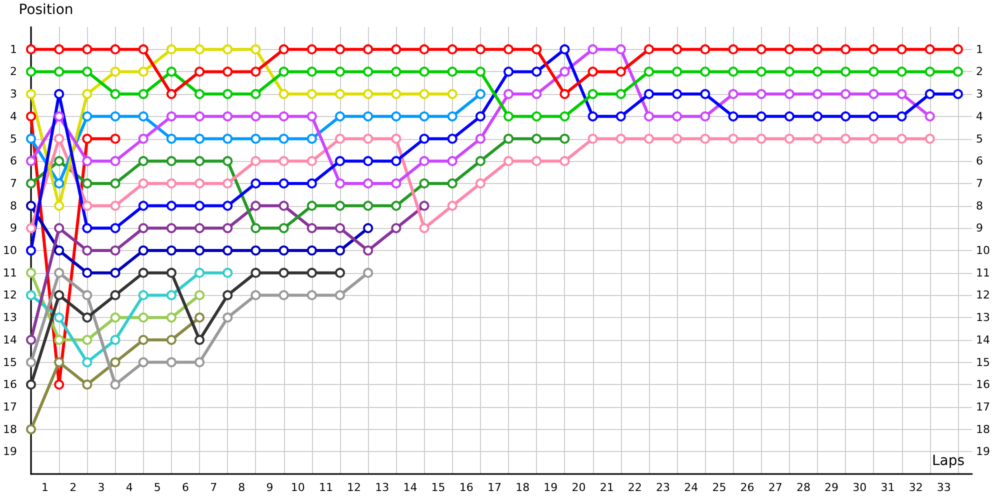 Image resolution: width=1000 pixels, height=500 pixels. Describe the element at coordinates (635, 487) in the screenshot. I see `x-tick-label: 22` at that location.